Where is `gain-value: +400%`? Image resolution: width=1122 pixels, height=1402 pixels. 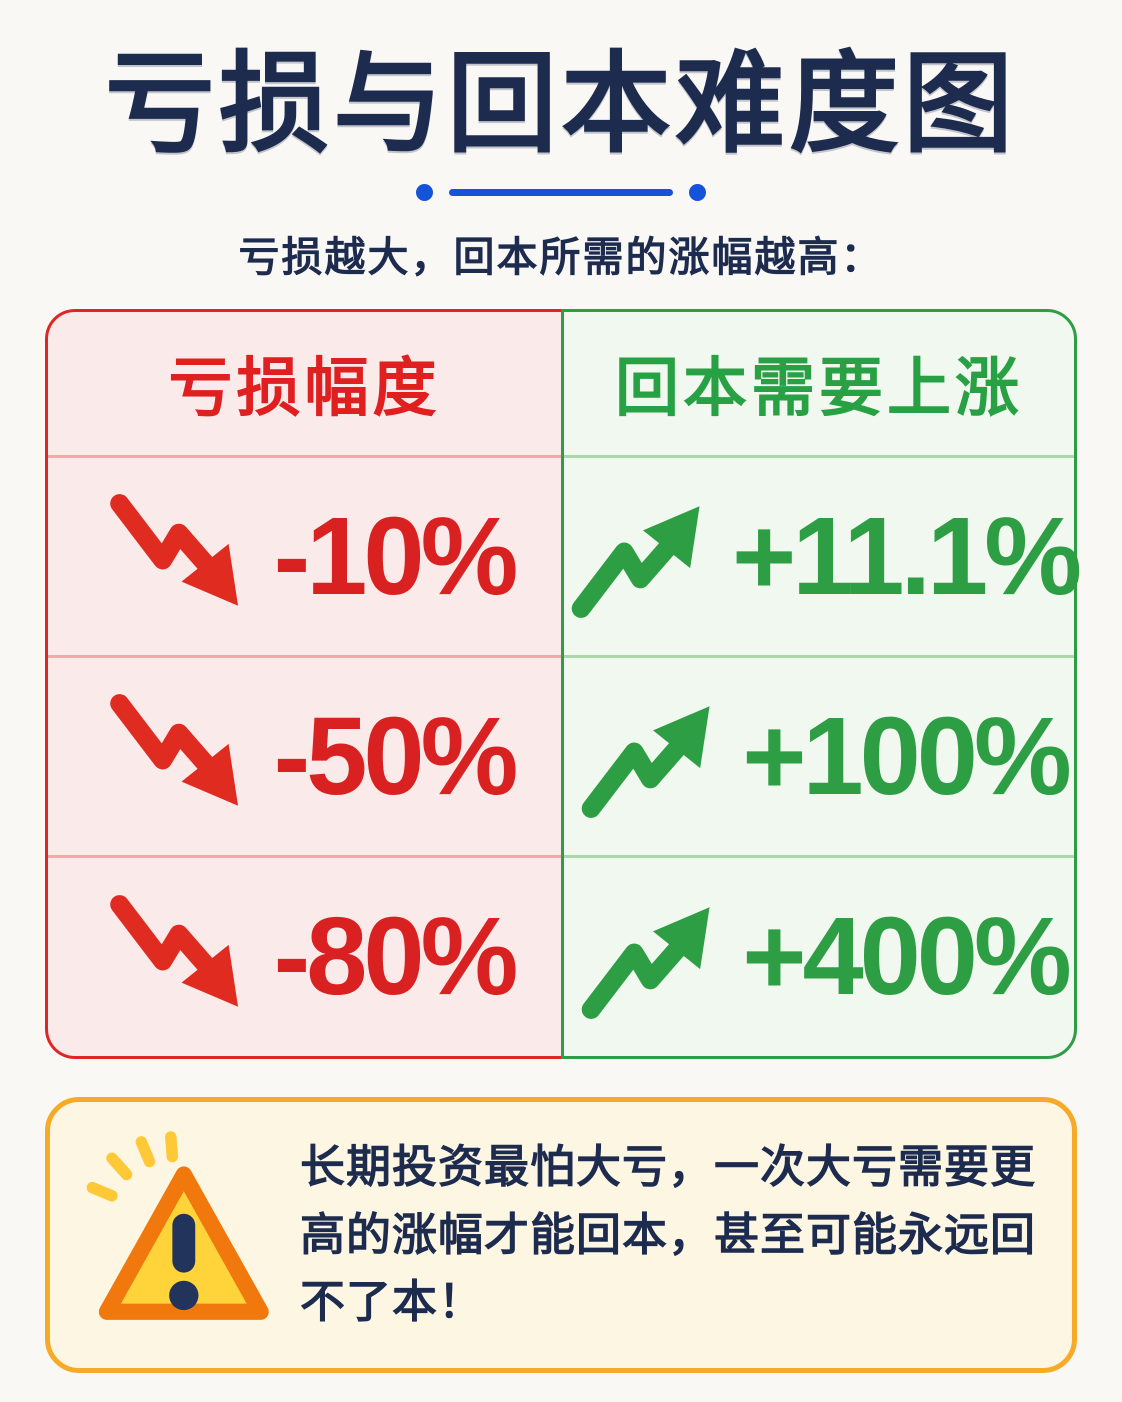 gain-value: +400% is located at coordinates (907, 957).